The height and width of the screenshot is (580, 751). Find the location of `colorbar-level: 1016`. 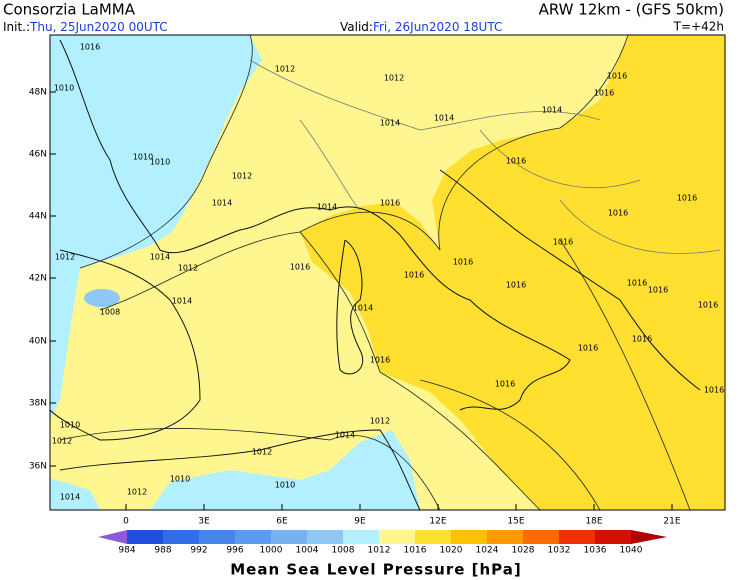

colorbar-level: 1016 is located at coordinates (415, 551).